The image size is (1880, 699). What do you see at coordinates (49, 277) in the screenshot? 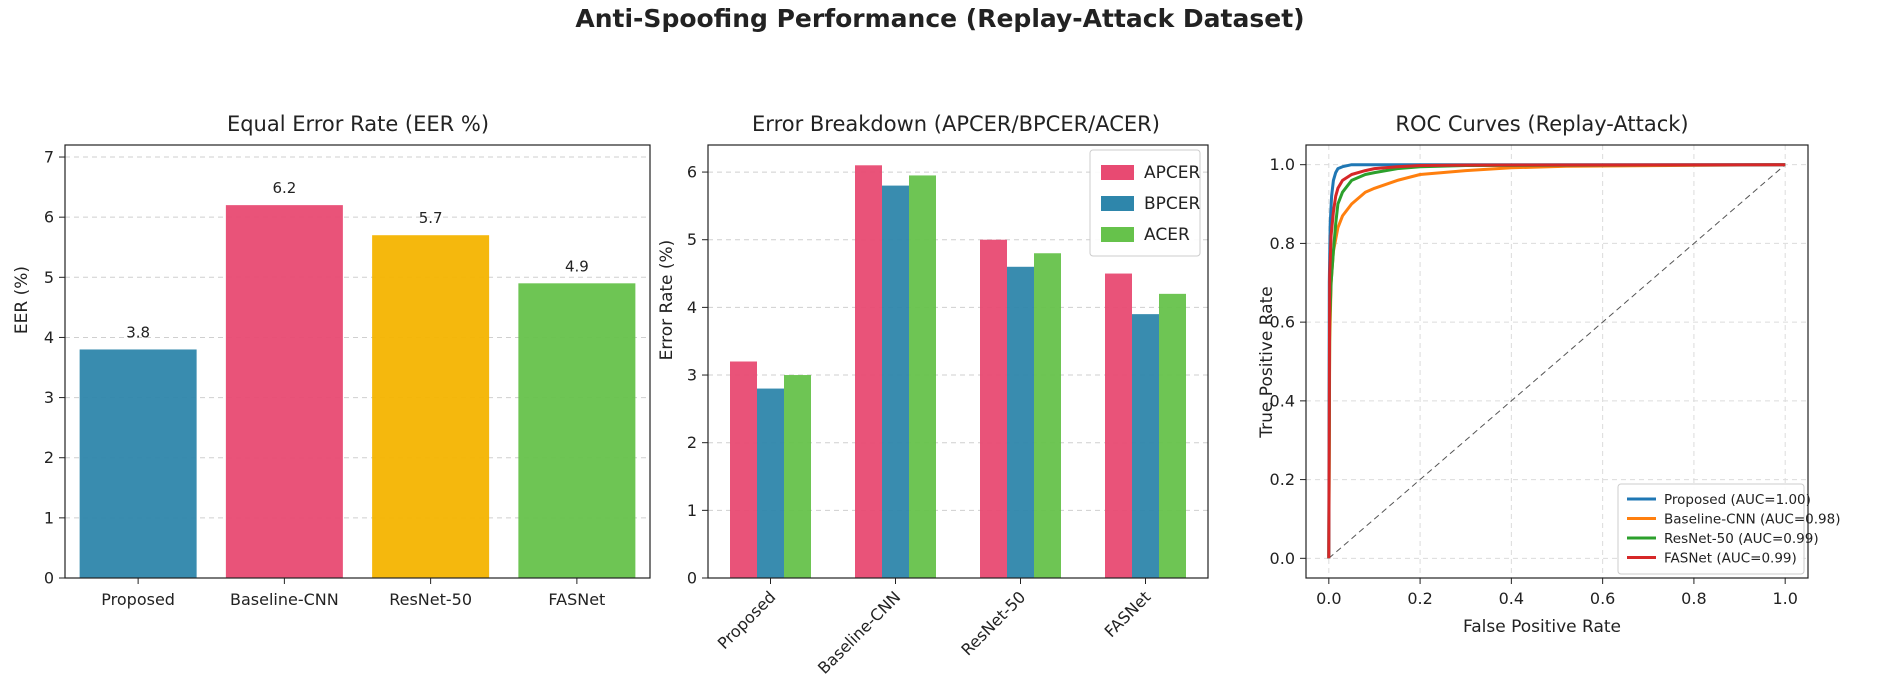
I see `eer-y-tick-label: 5` at bounding box center [49, 277].